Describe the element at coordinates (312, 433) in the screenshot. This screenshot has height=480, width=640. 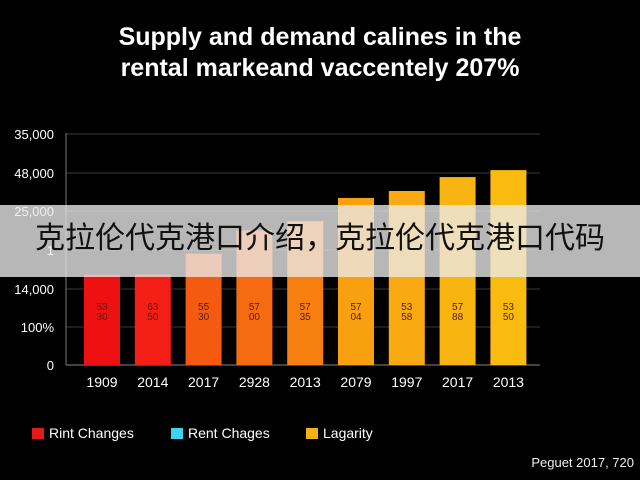
I see `legend-swatch-yellow` at that location.